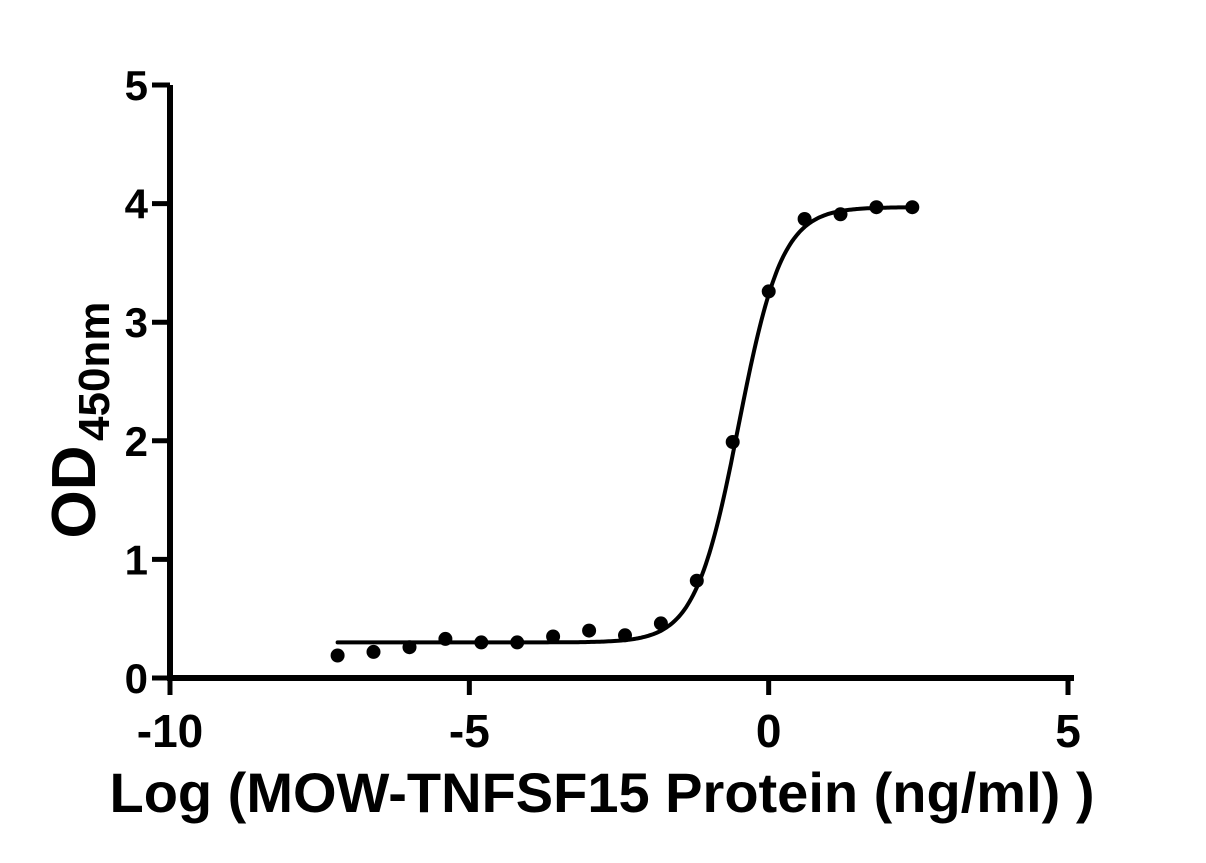 This screenshot has height=863, width=1206. Describe the element at coordinates (1068, 731) in the screenshot. I see `x-tick-label: 5` at that location.